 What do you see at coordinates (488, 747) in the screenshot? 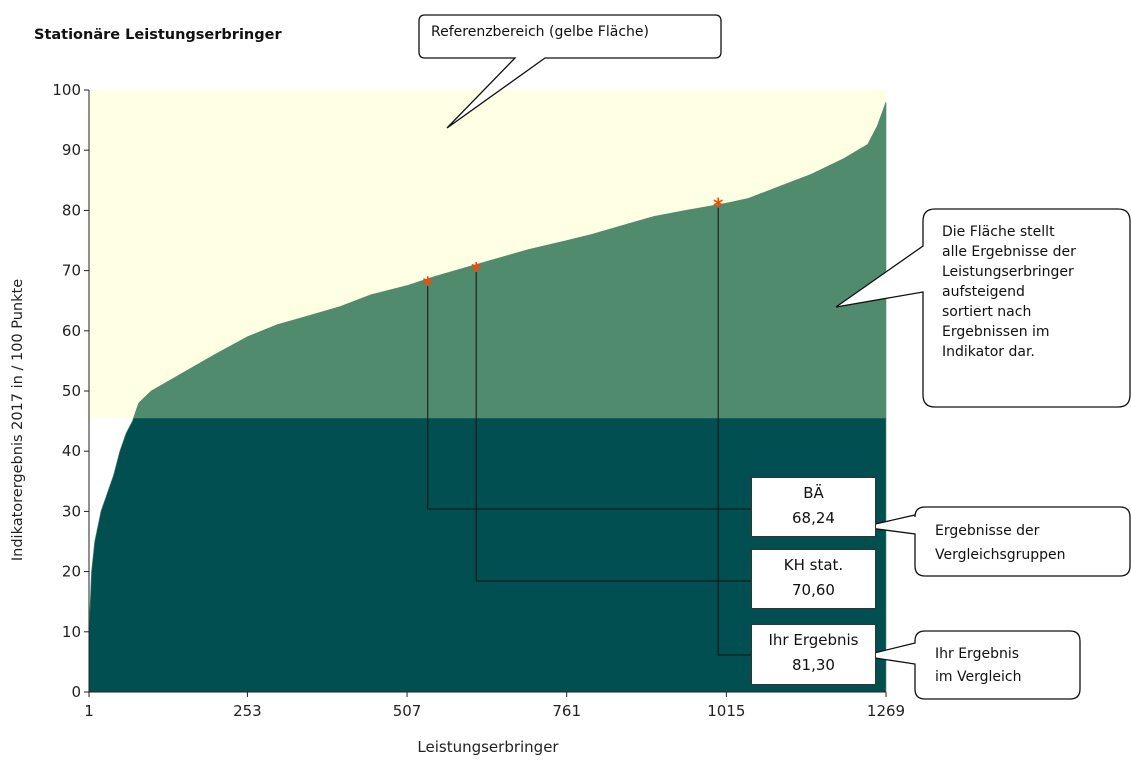
I see `x-axis-label: Leistungserbringer` at bounding box center [488, 747].